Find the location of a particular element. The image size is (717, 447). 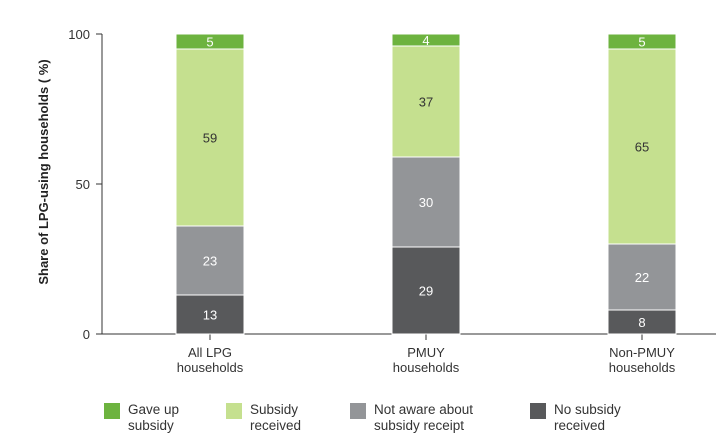

y-tick-label: 100 is located at coordinates (79, 34).